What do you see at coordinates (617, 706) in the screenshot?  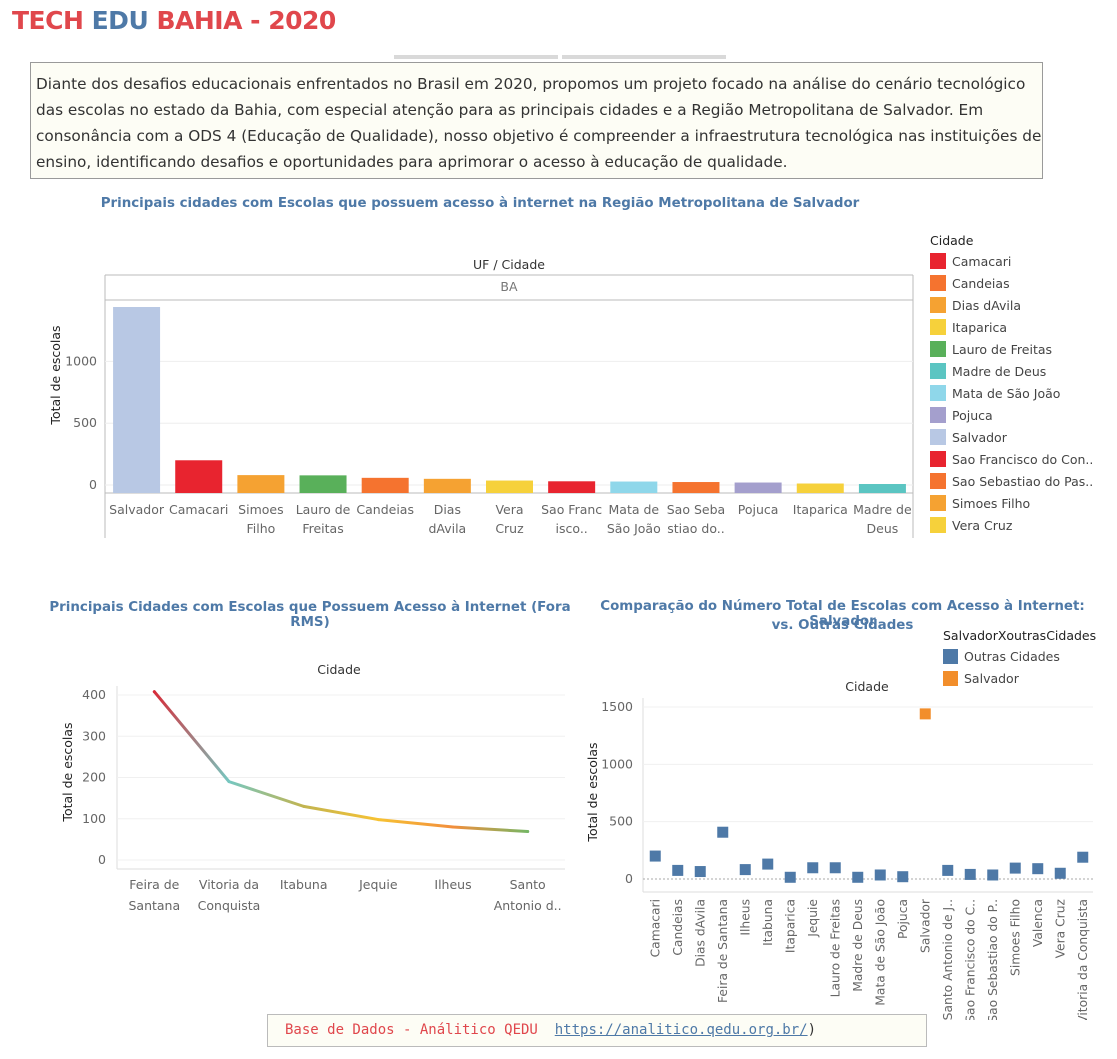 I see `chart3-y-tick-1500: 1500` at bounding box center [617, 706].